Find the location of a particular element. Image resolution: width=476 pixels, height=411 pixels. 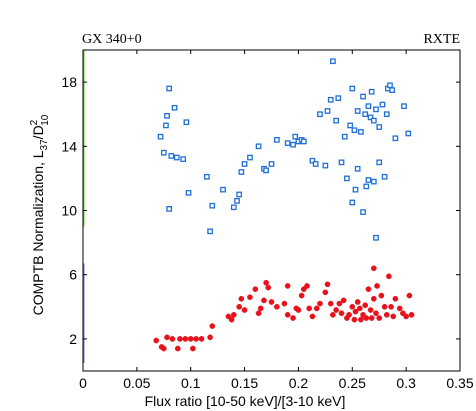

y-axis-label-sub1: 37 is located at coordinates (44, 145).